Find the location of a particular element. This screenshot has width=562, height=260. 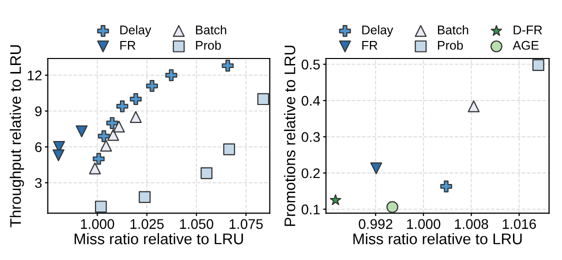

y-tick-label: 0.5 is located at coordinates (311, 65).